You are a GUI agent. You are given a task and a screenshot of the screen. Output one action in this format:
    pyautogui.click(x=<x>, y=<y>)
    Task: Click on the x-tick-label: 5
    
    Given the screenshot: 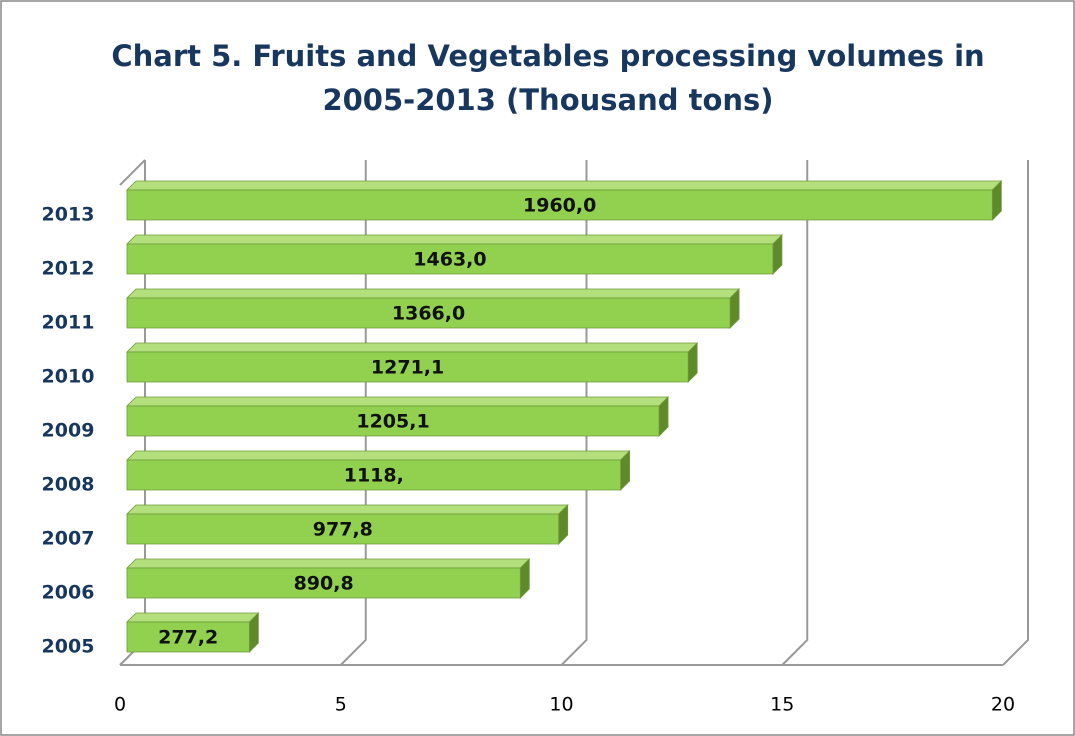 What is the action you would take?
    pyautogui.click(x=341, y=705)
    